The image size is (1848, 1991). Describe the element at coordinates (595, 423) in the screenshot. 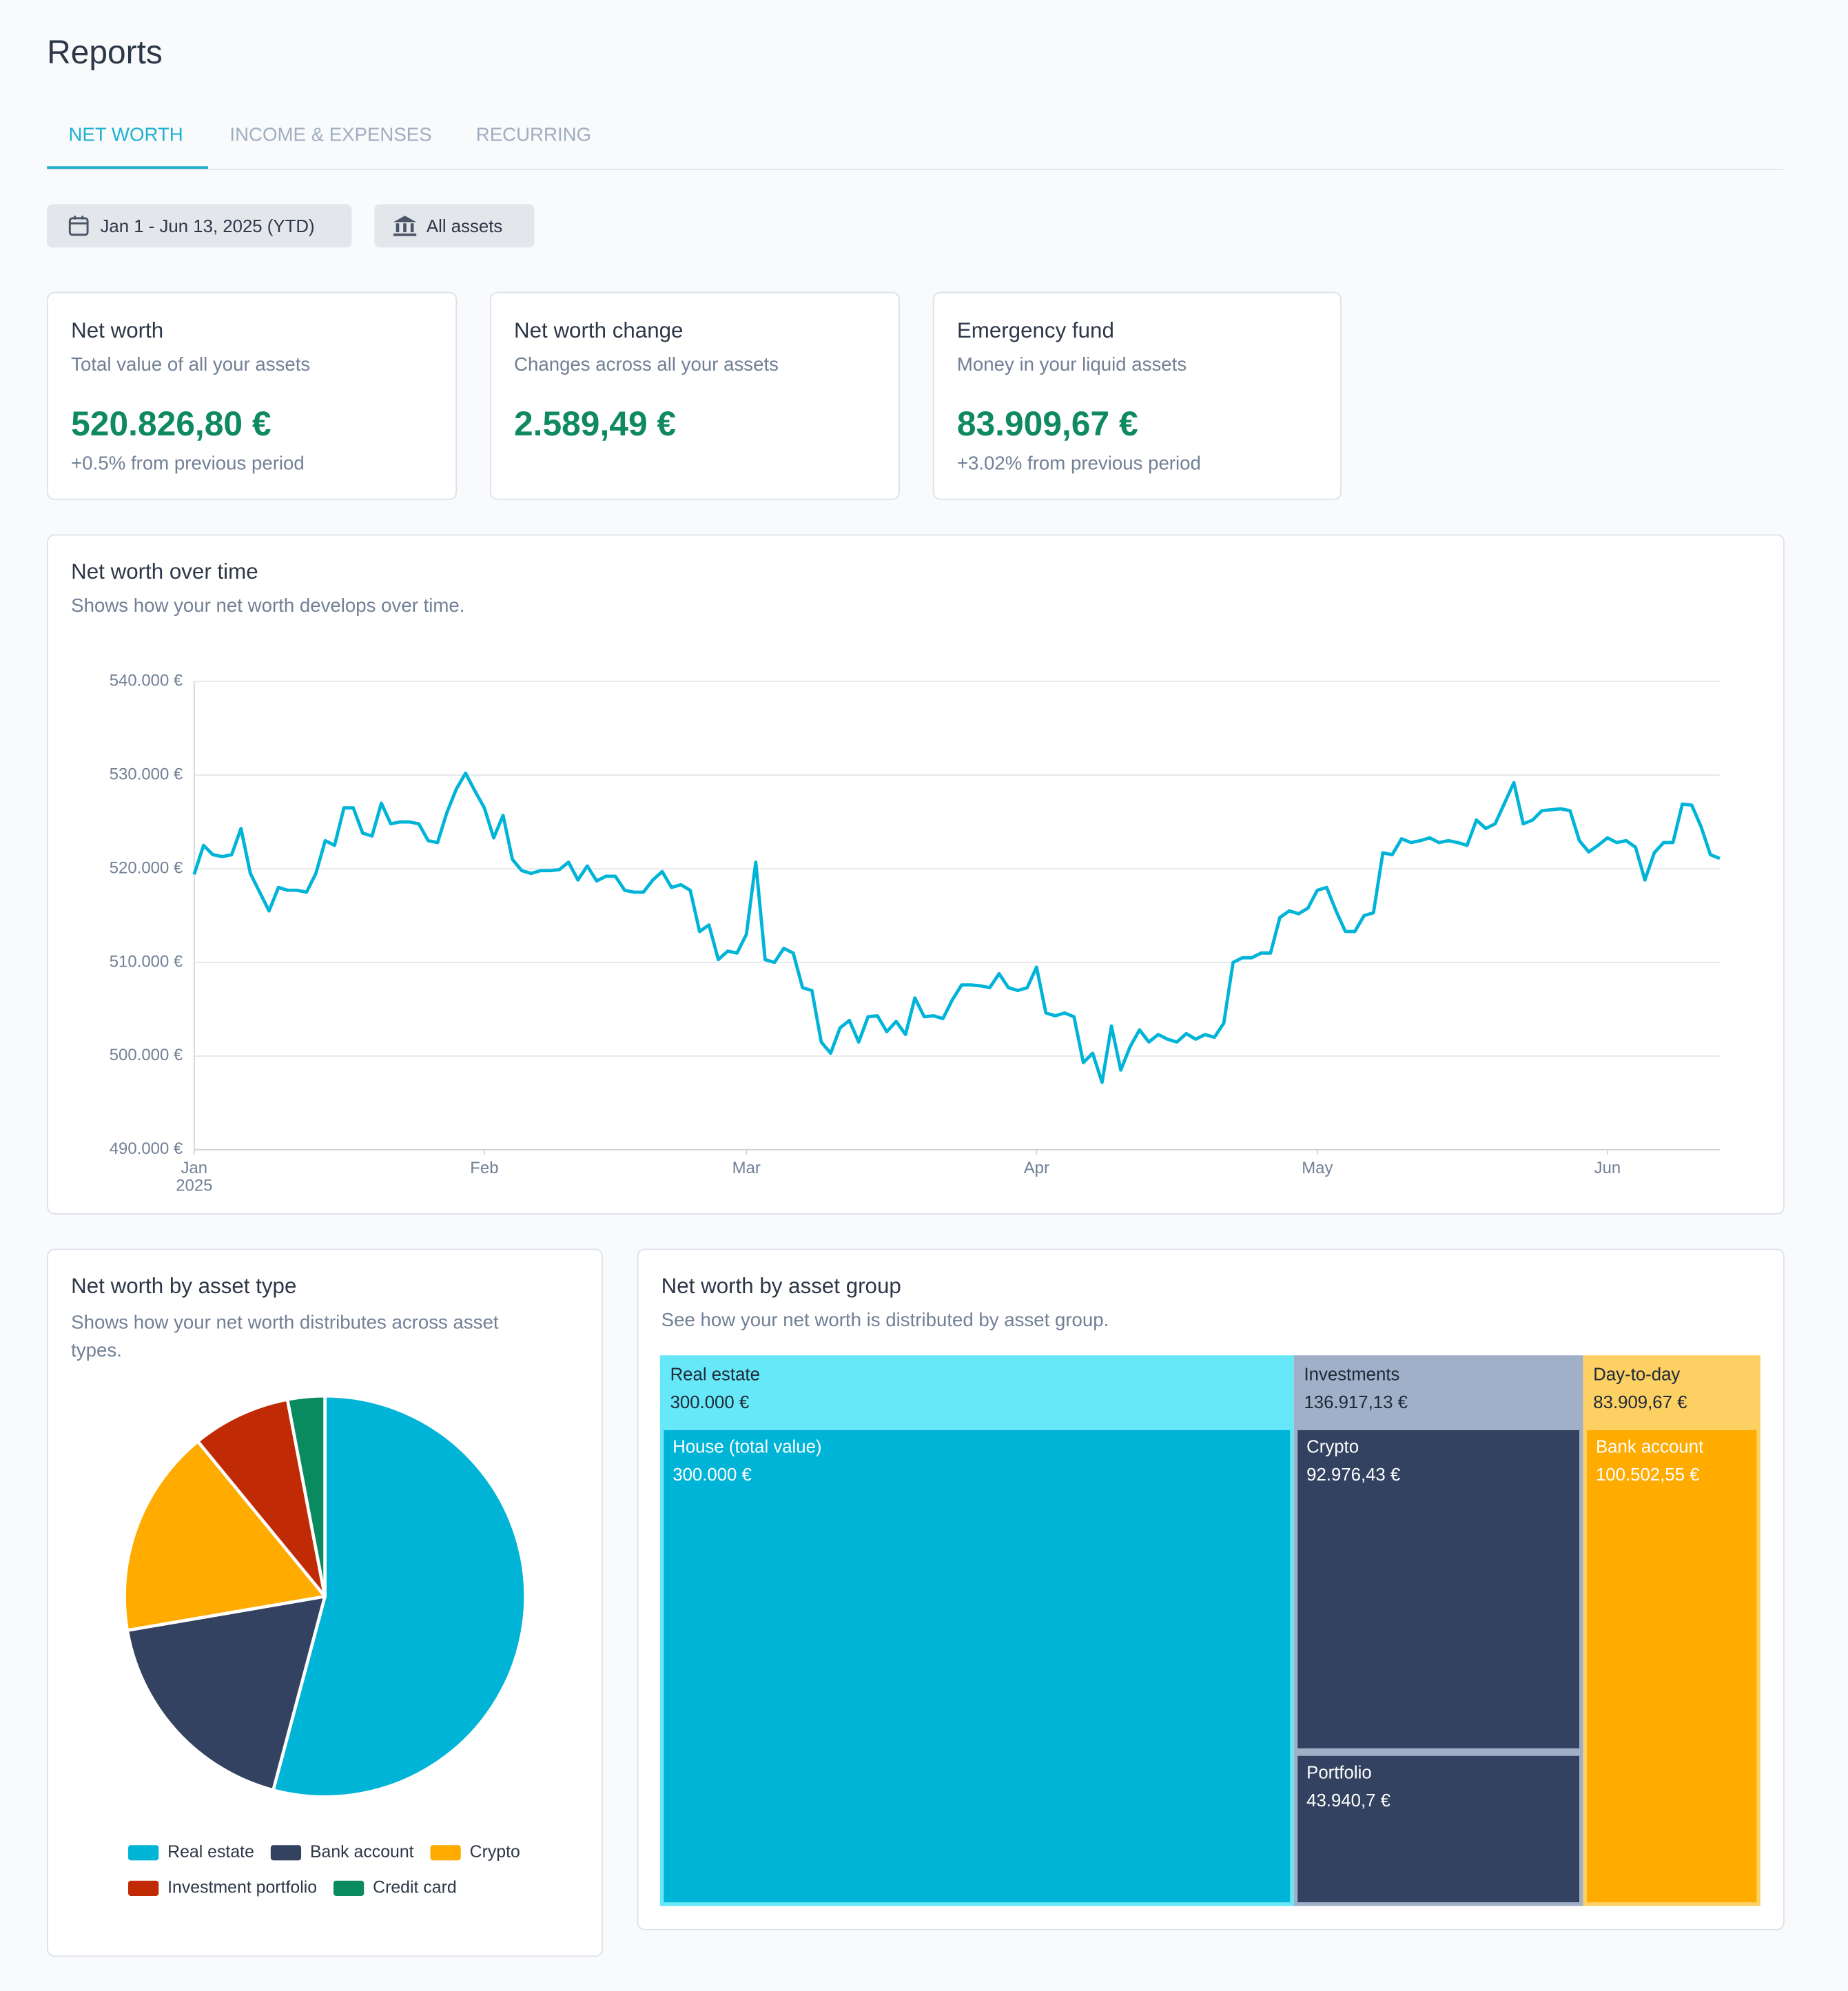

I see `card-value: 2.589,49 €` at that location.